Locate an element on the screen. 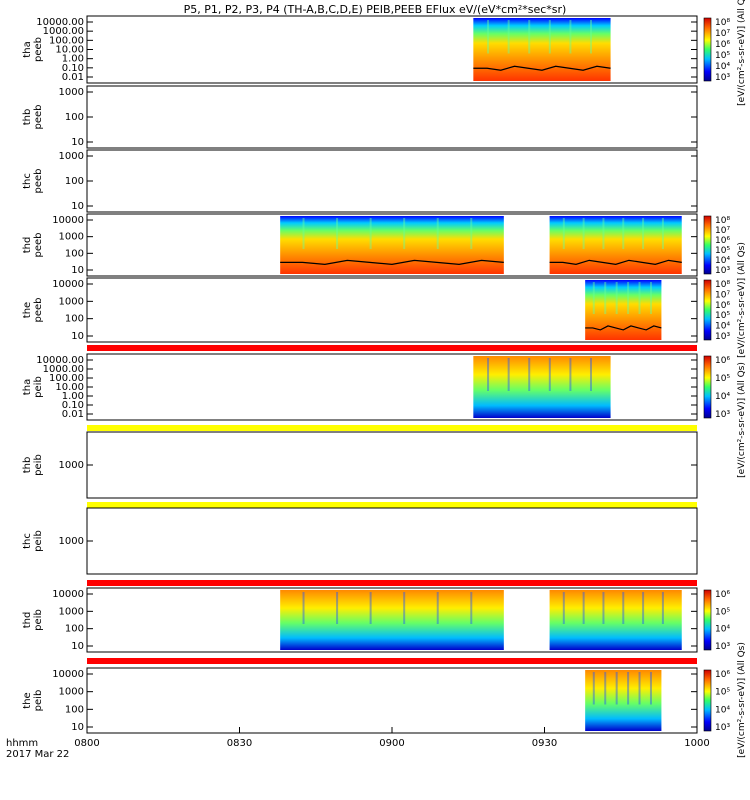  panel-thd-peib: 10000 1000 100 10 thd peib 10⁶ 10⁵ 10⁴ 10³ is located at coordinates (376, 620).